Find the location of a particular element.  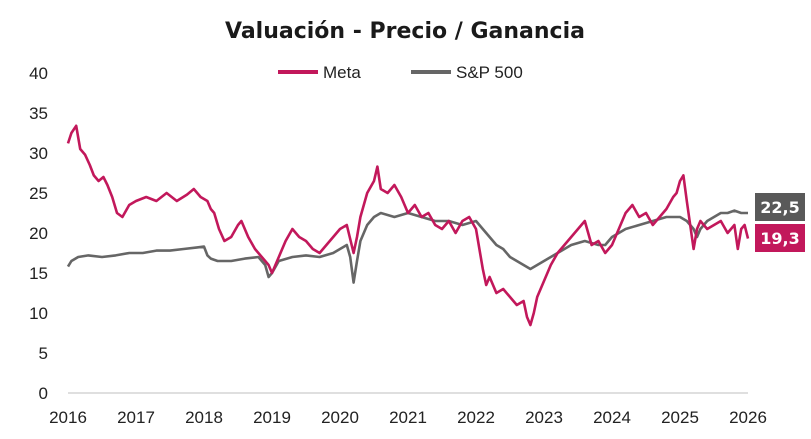

chart-title: Valuación - Precio / Ganancia is located at coordinates (405, 31).